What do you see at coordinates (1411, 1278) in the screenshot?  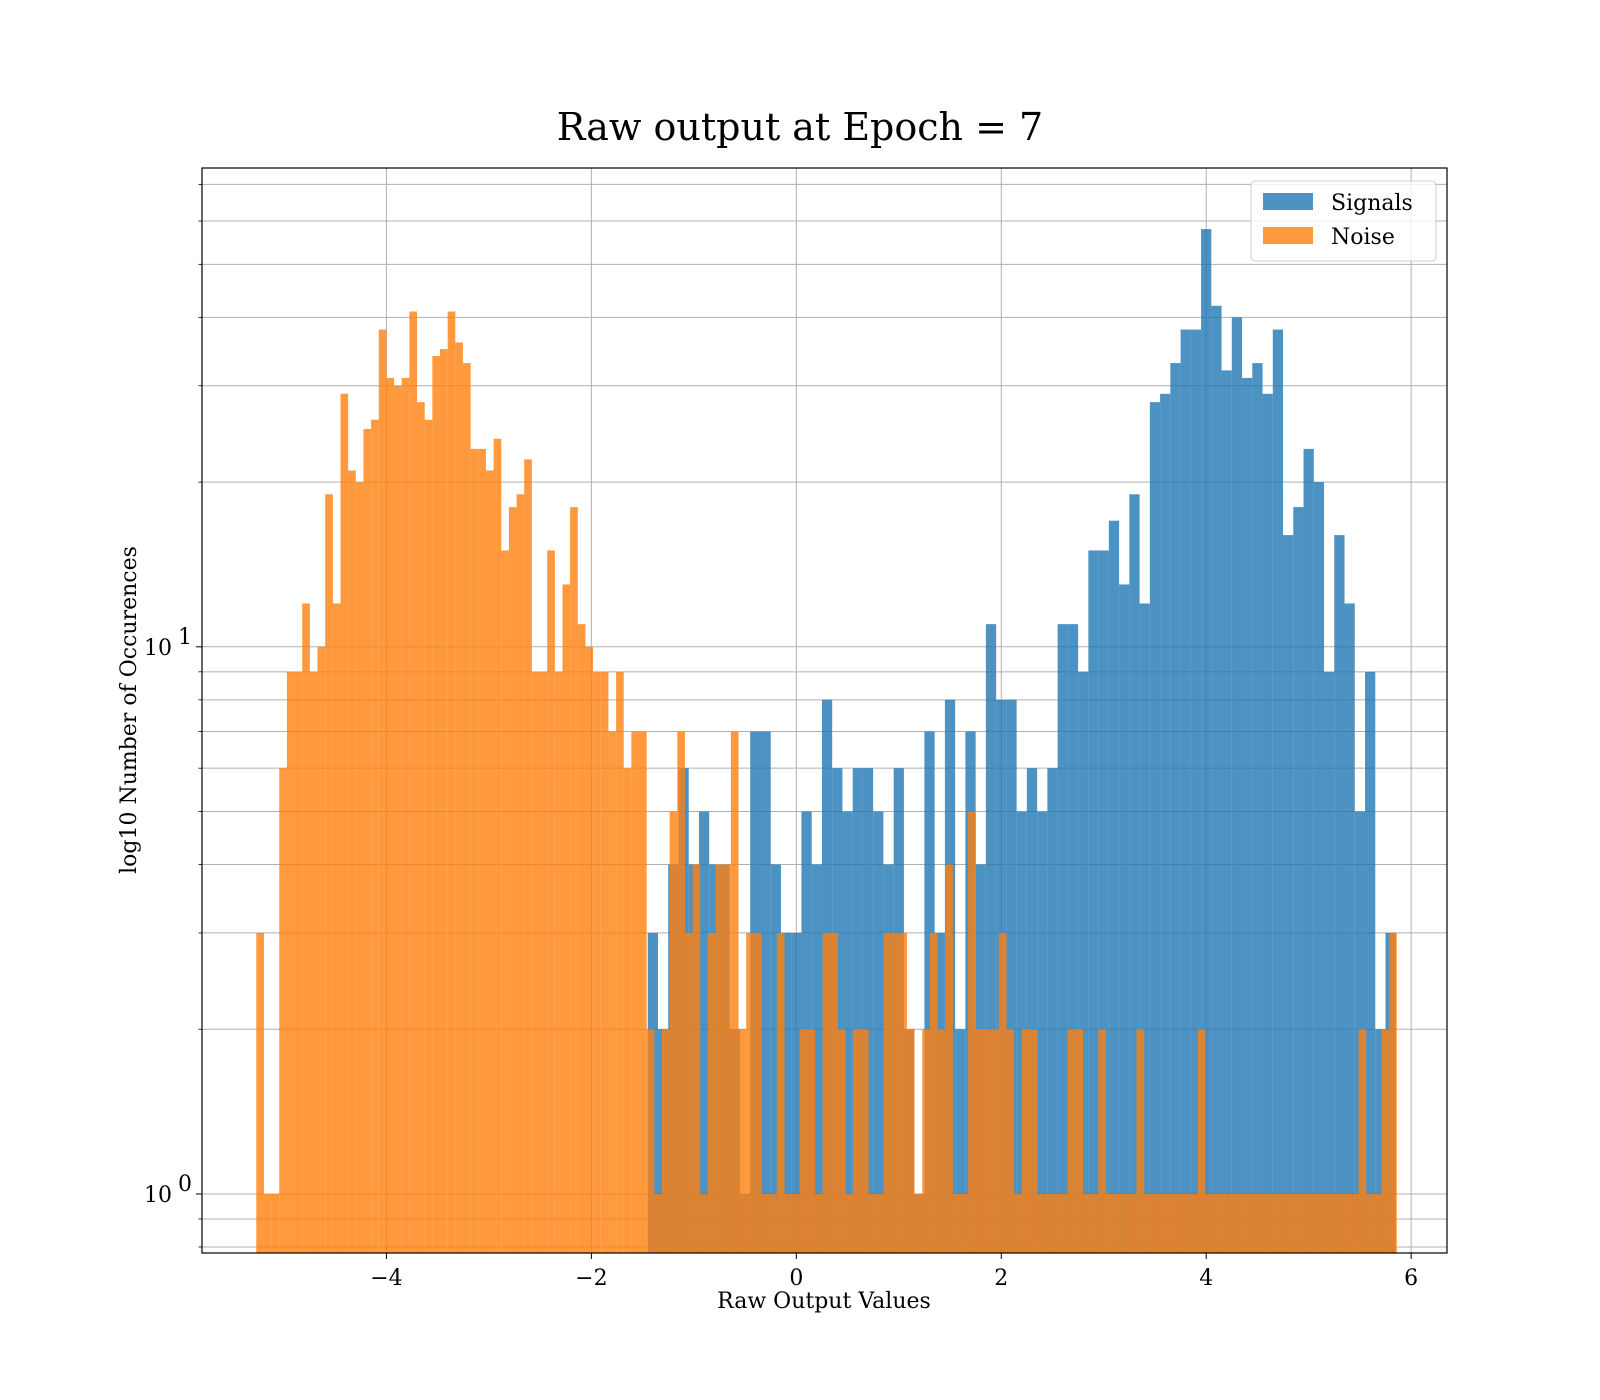 I see `x-tick-label: 6` at bounding box center [1411, 1278].